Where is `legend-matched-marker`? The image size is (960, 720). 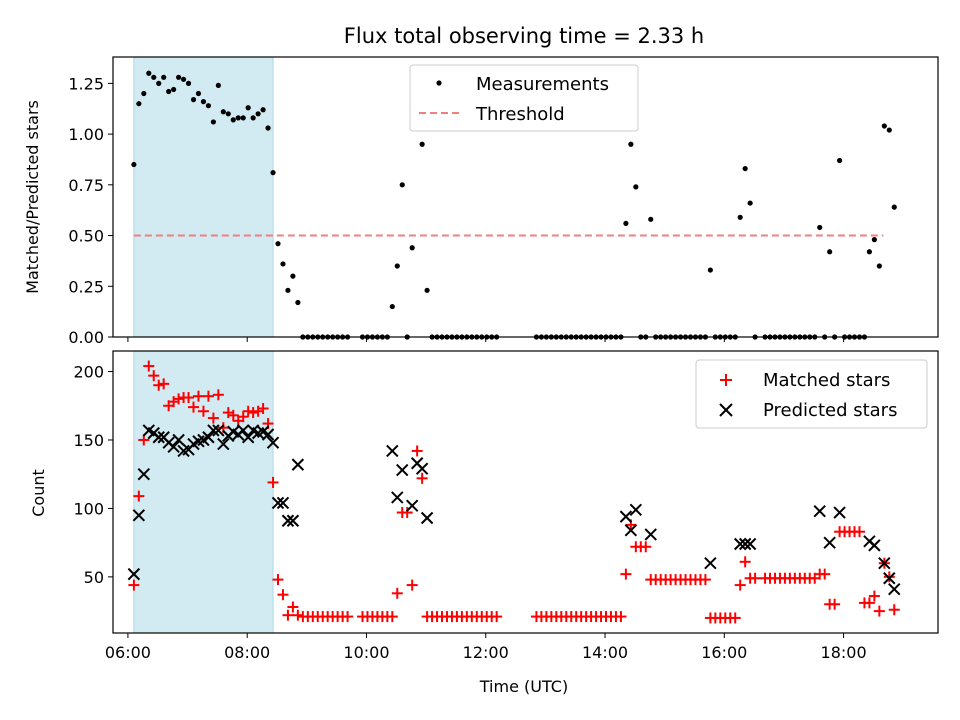 legend-matched-marker is located at coordinates (726, 380).